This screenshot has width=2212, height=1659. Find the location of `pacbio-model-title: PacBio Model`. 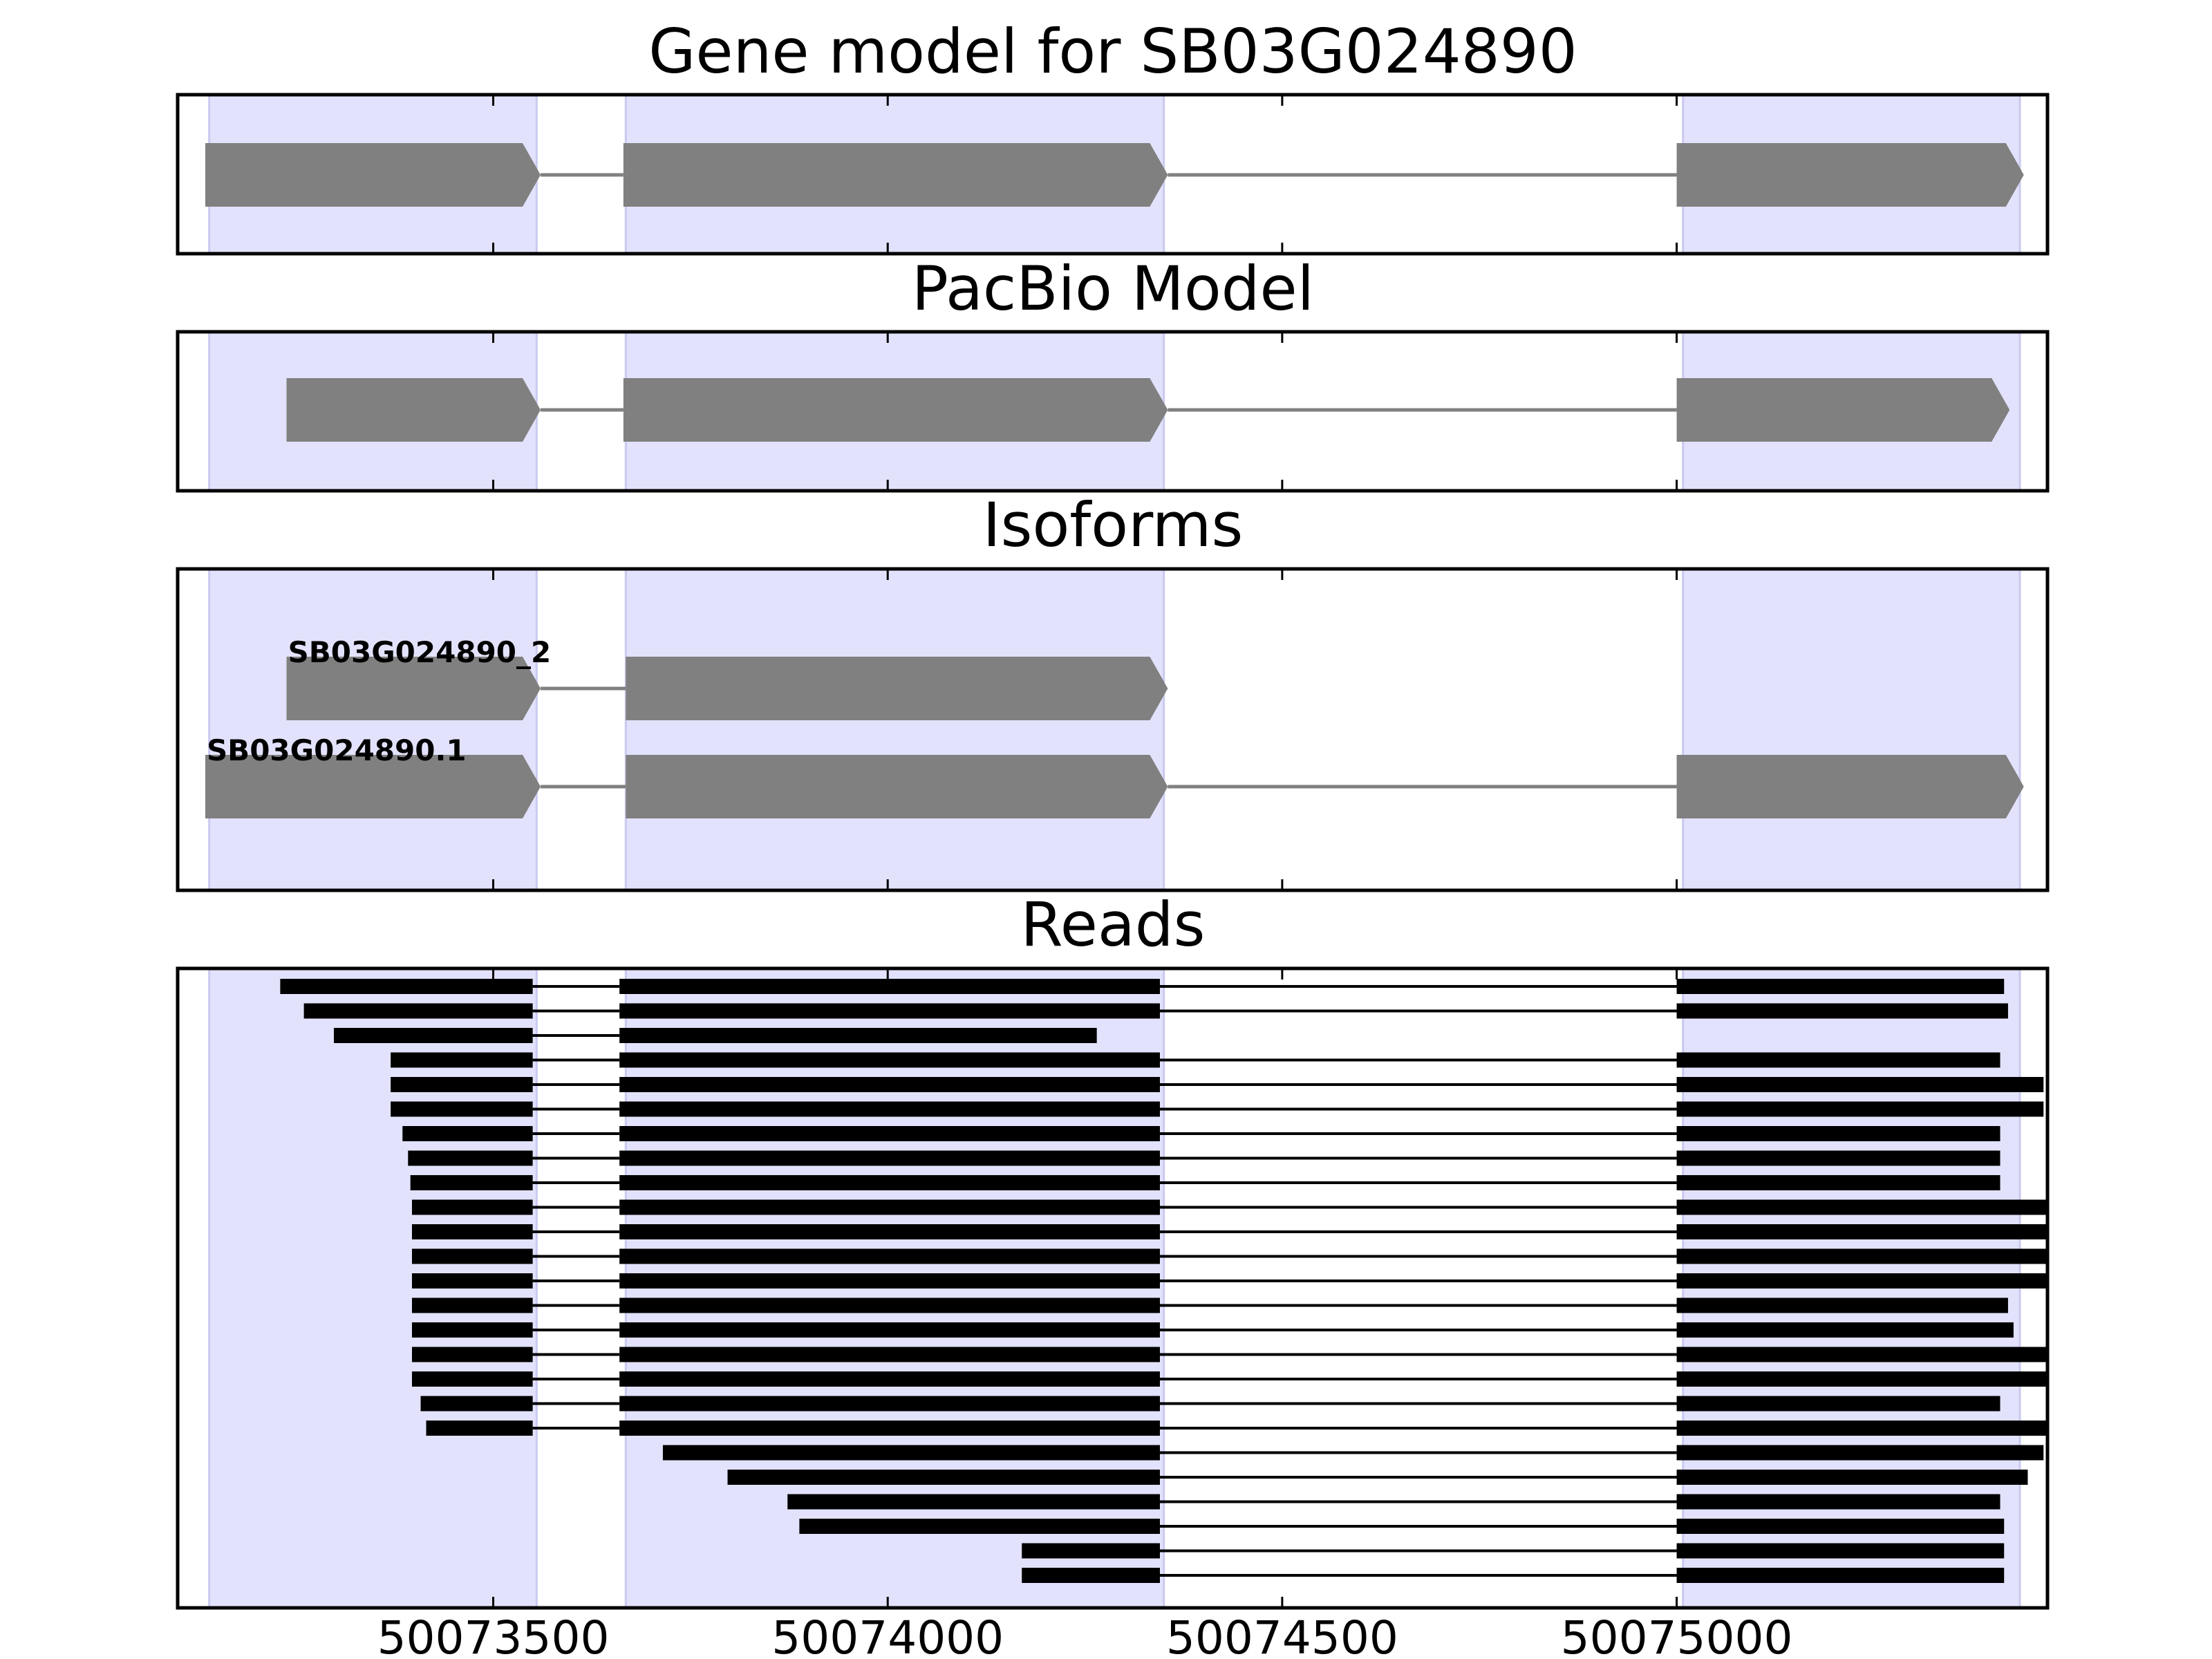

pacbio-model-title: PacBio Model is located at coordinates (1113, 289).